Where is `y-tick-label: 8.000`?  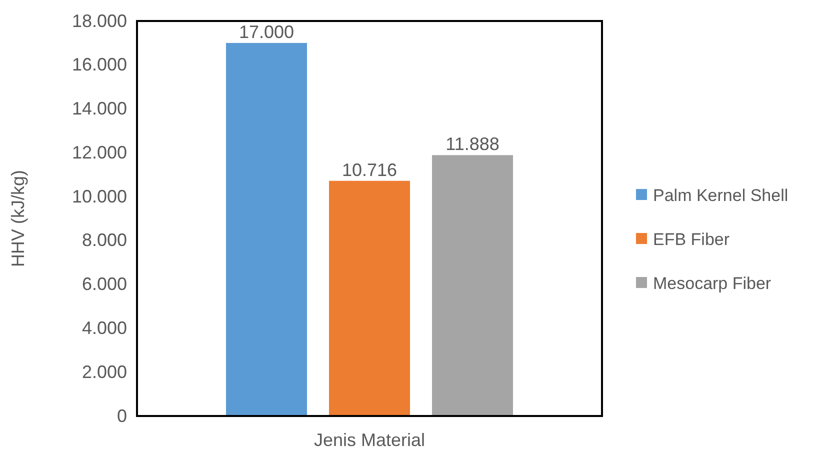
y-tick-label: 8.000 is located at coordinates (104, 240).